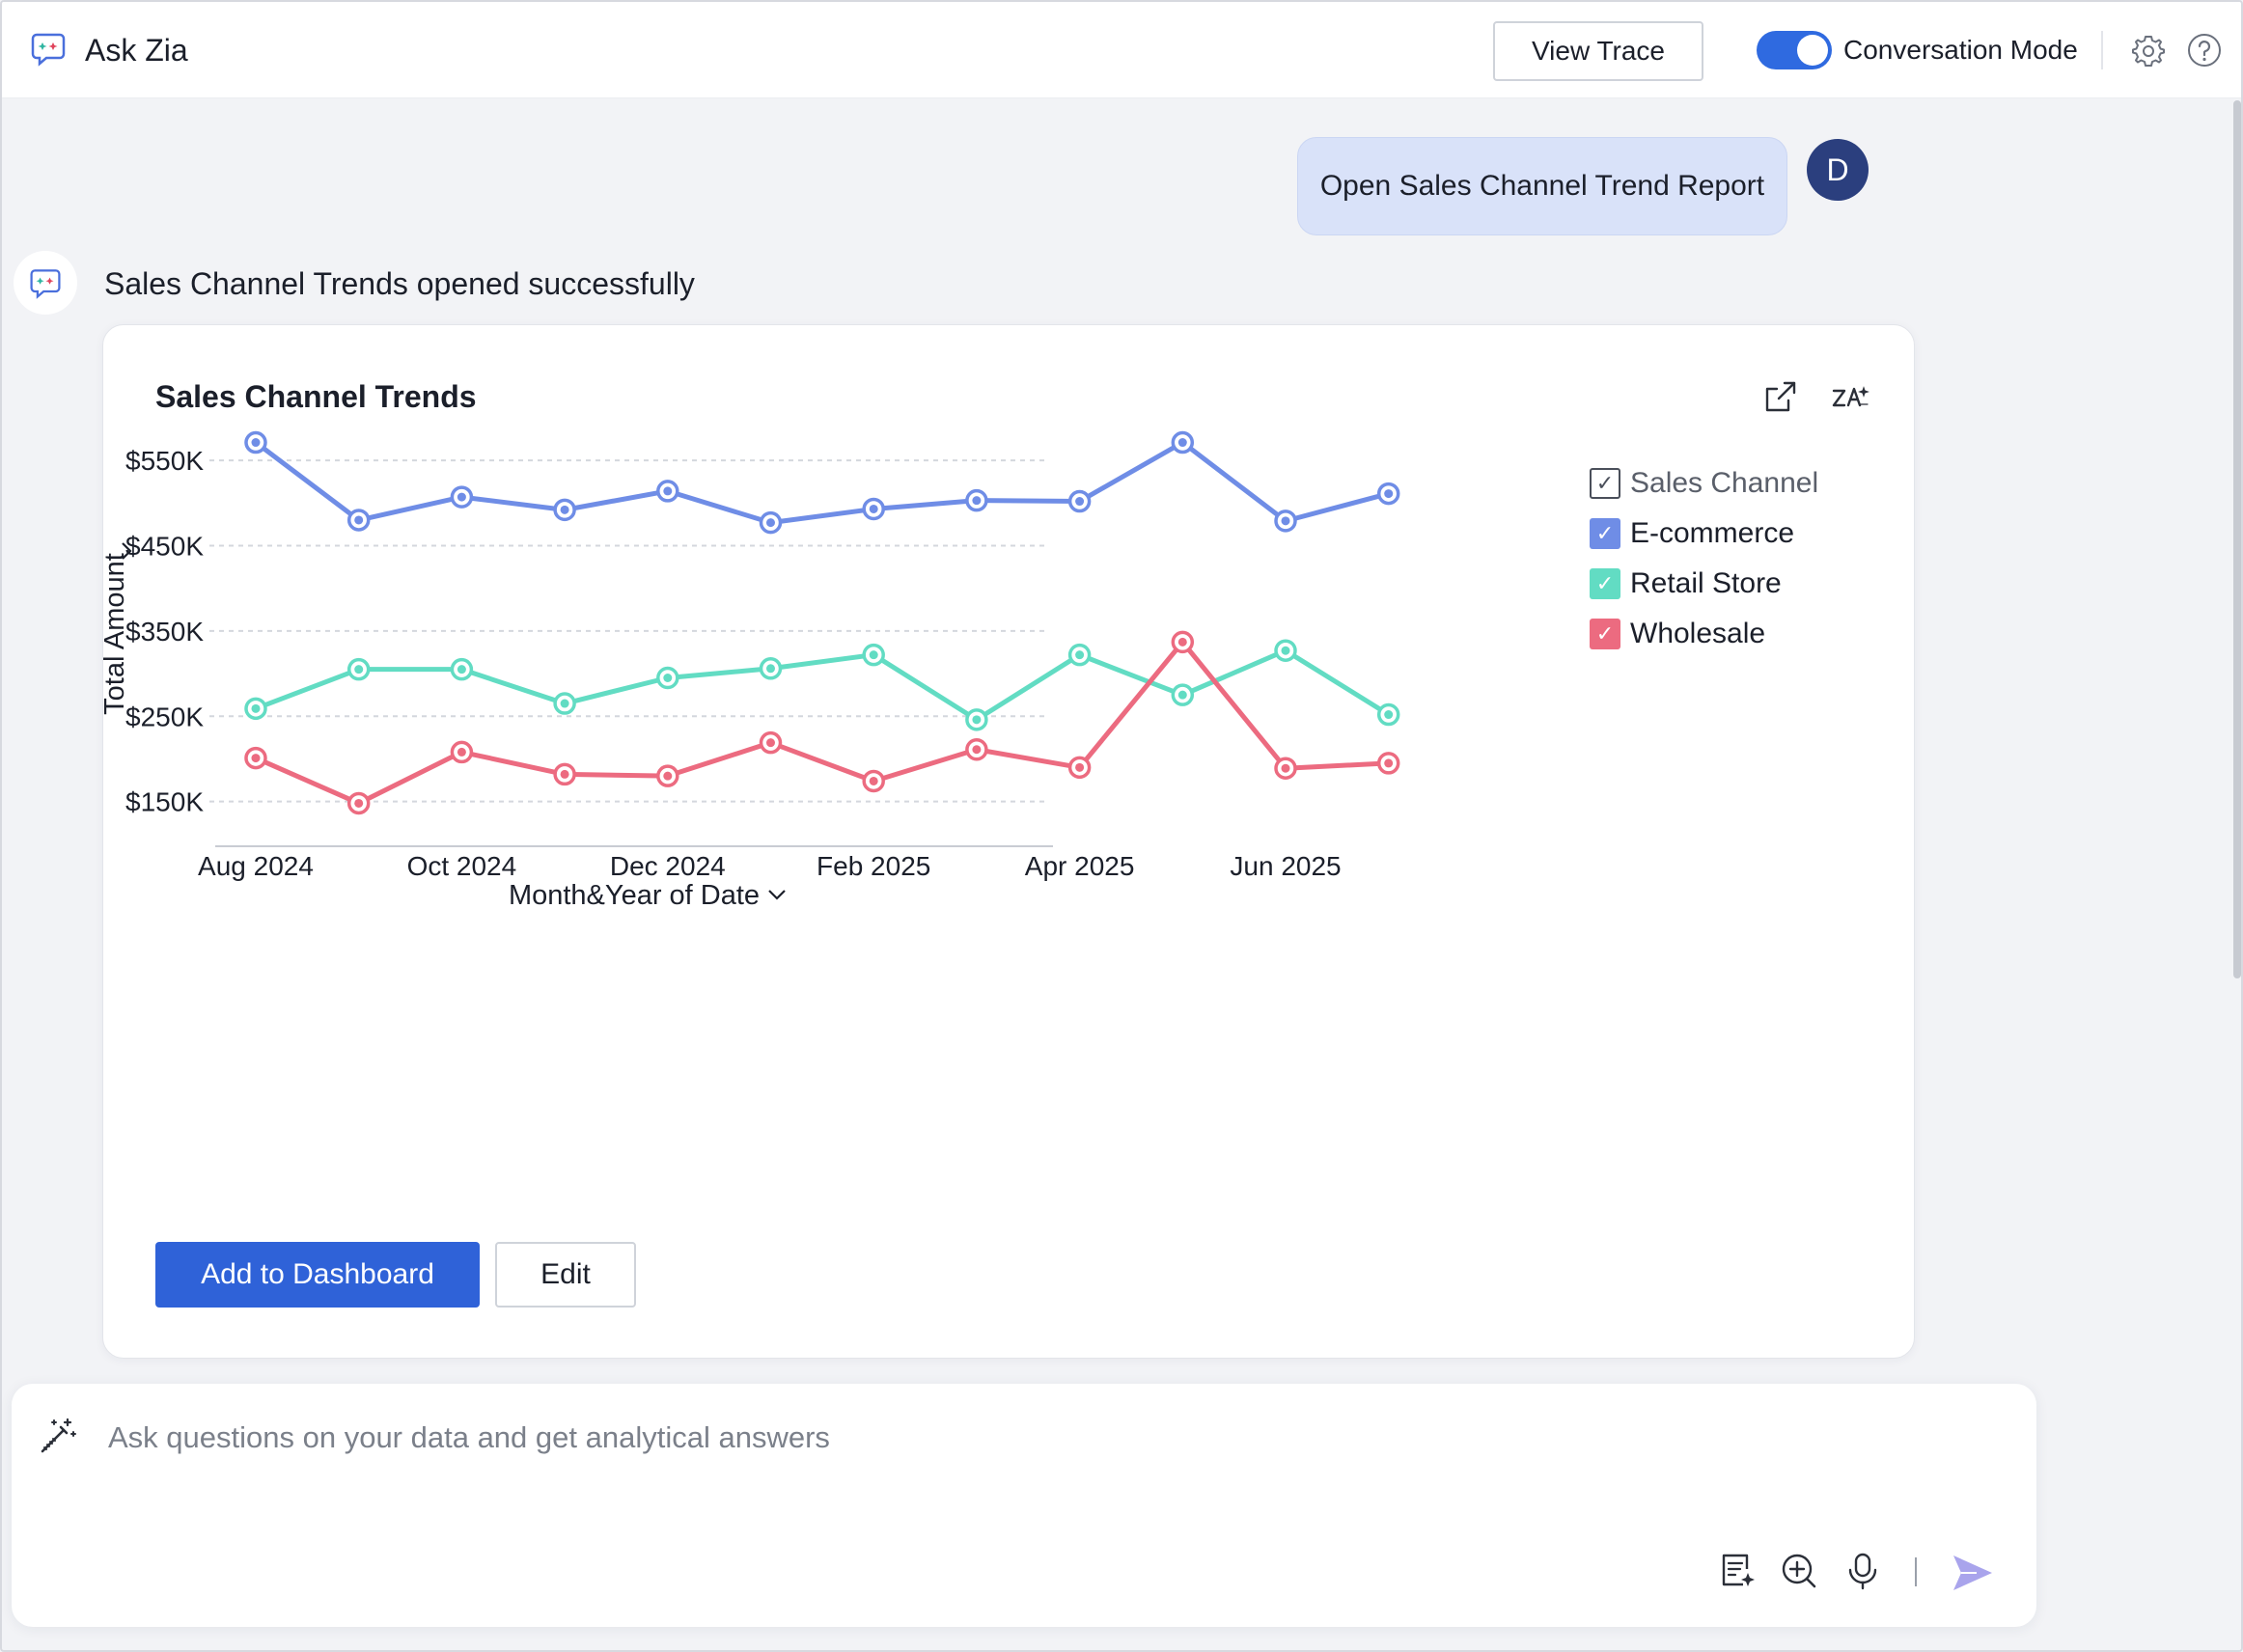  Describe the element at coordinates (873, 866) in the screenshot. I see `x-tick-label: Feb 2025` at that location.